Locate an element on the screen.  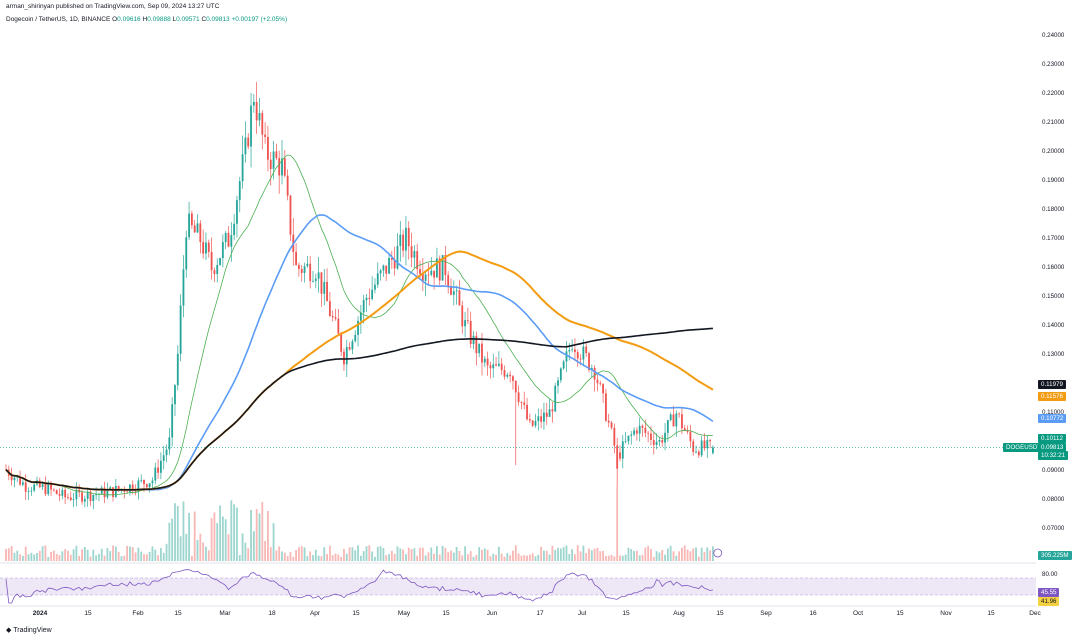
tradingview-logo: ◆ TradingView is located at coordinates (29, 630).